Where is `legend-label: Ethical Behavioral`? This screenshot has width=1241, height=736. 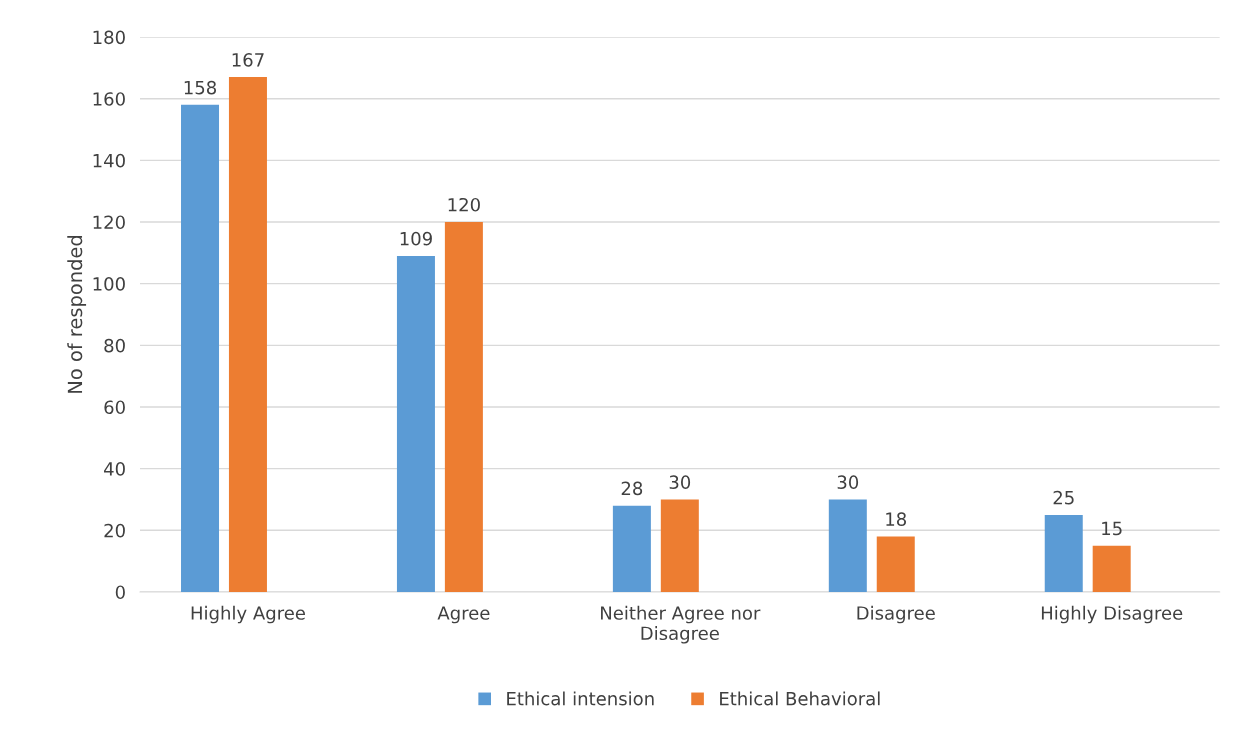 legend-label: Ethical Behavioral is located at coordinates (800, 698).